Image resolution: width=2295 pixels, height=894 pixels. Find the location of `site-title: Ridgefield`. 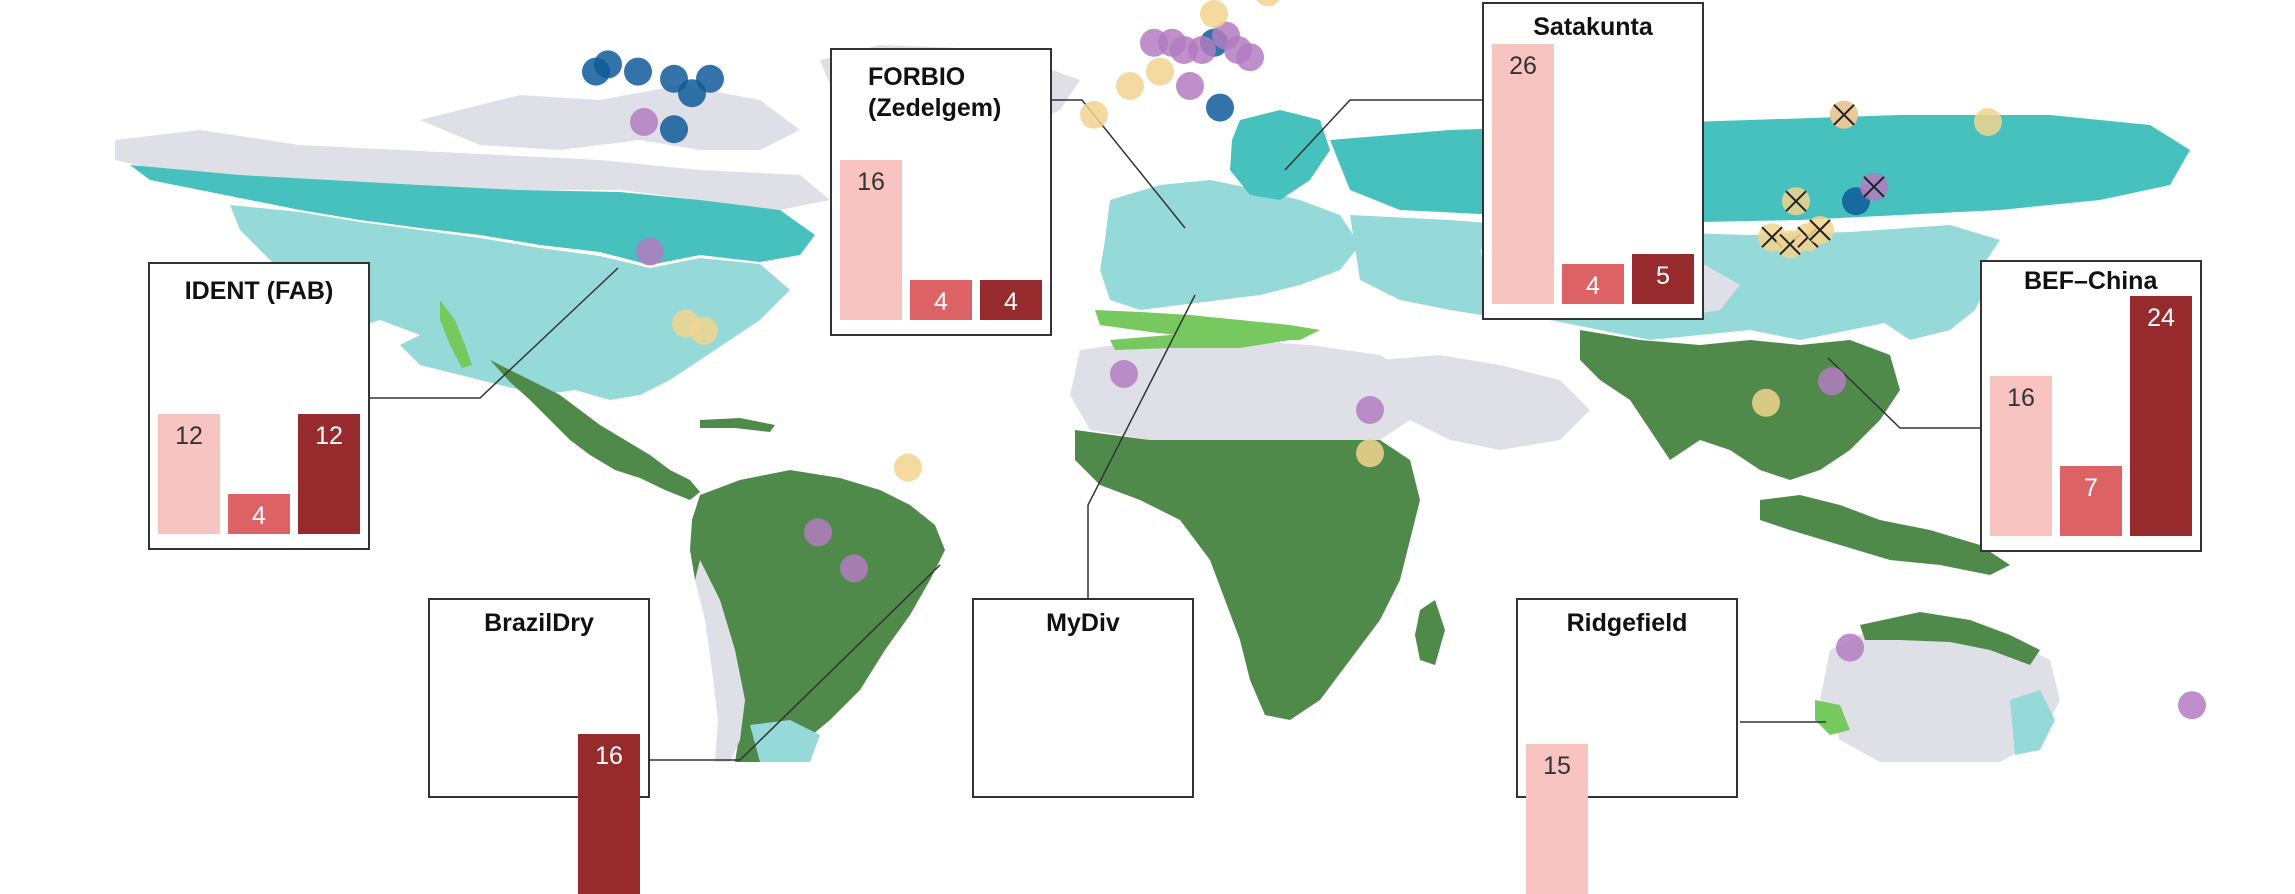

site-title: Ridgefield is located at coordinates (1627, 623).